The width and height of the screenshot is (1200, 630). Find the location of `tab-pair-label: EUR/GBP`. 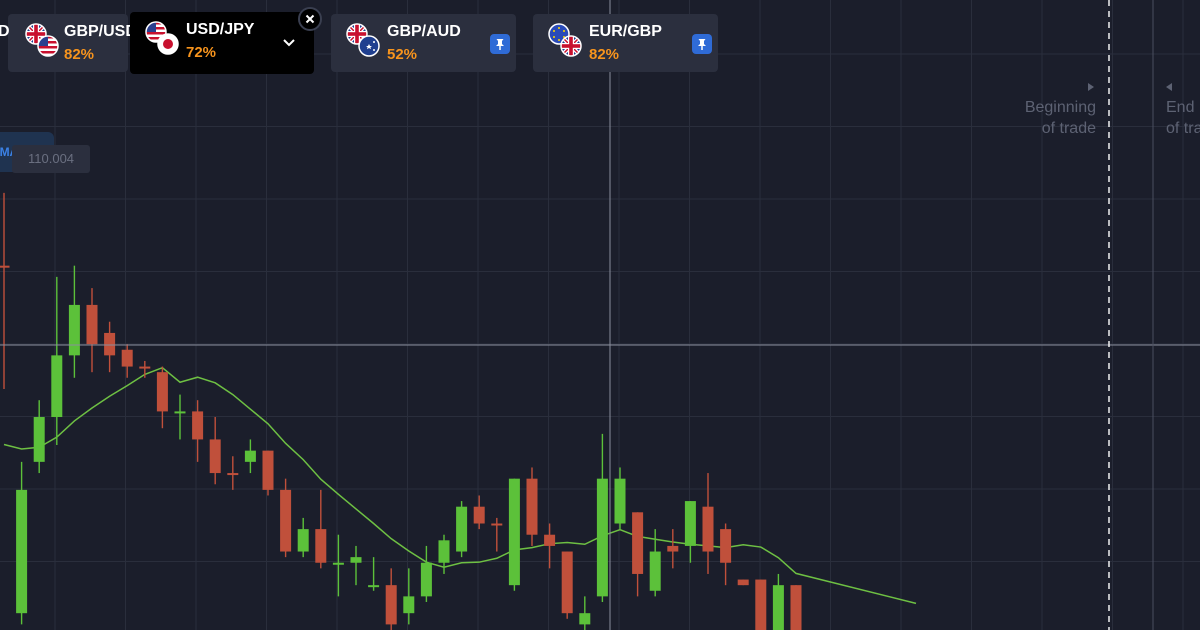

tab-pair-label: EUR/GBP is located at coordinates (625, 31).